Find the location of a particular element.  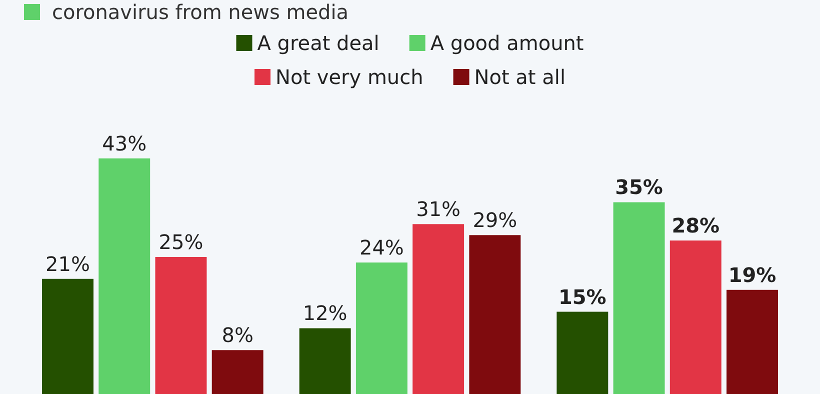

data-label: 43% is located at coordinates (124, 143).